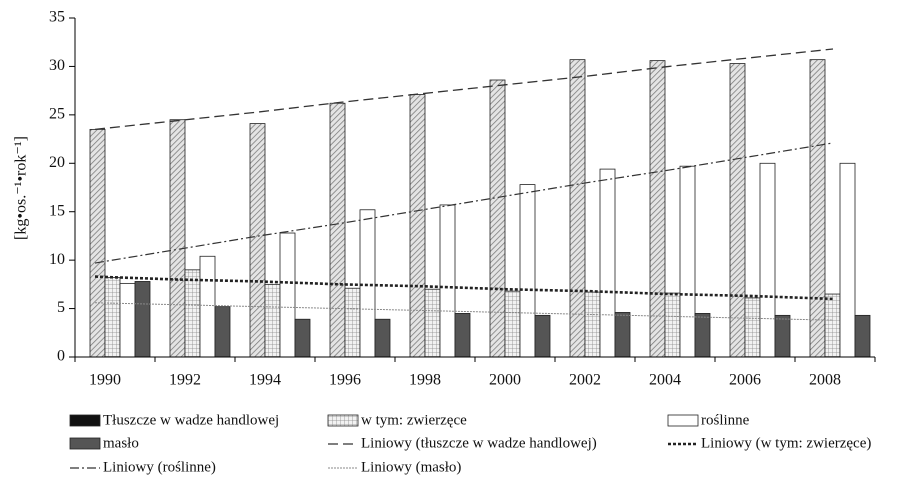 This screenshot has width=899, height=485. Describe the element at coordinates (57, 65) in the screenshot. I see `y-tick-label: 30` at that location.